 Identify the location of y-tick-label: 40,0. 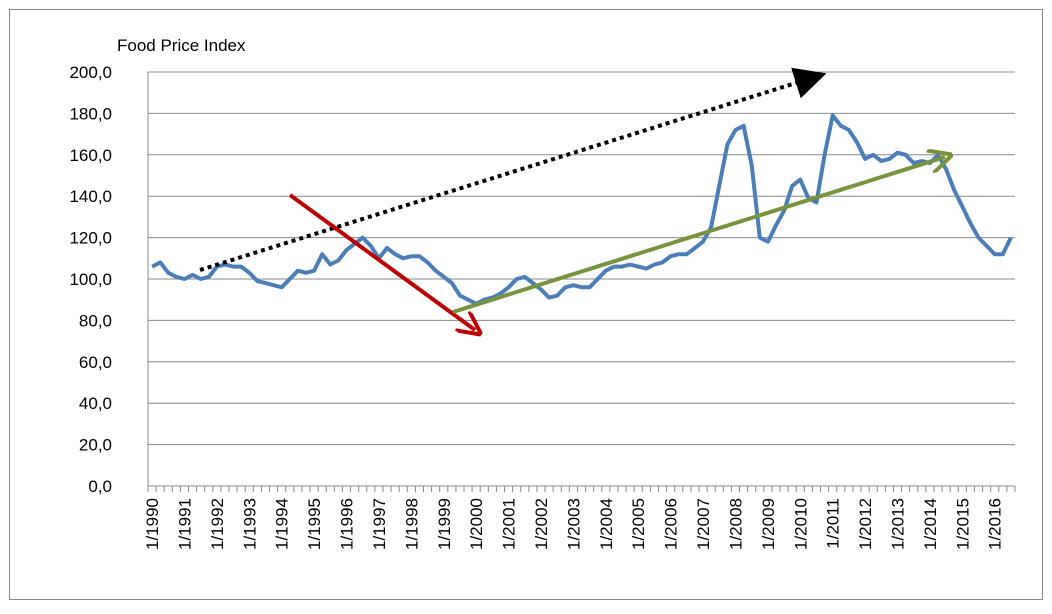
(95, 403).